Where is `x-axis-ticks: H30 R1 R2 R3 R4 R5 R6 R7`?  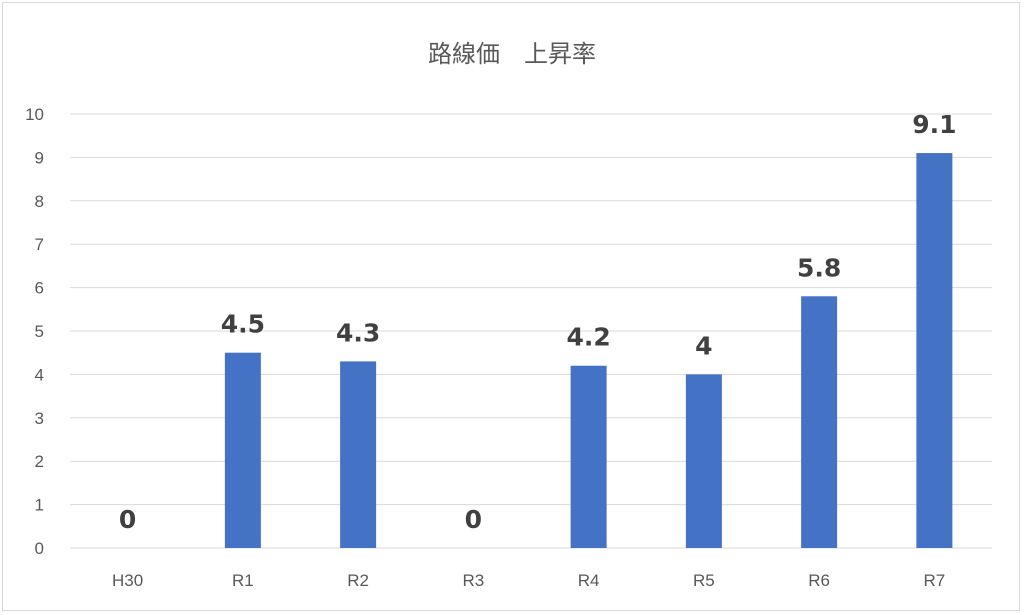 x-axis-ticks: H30 R1 R2 R3 R4 R5 R6 R7 is located at coordinates (528, 580).